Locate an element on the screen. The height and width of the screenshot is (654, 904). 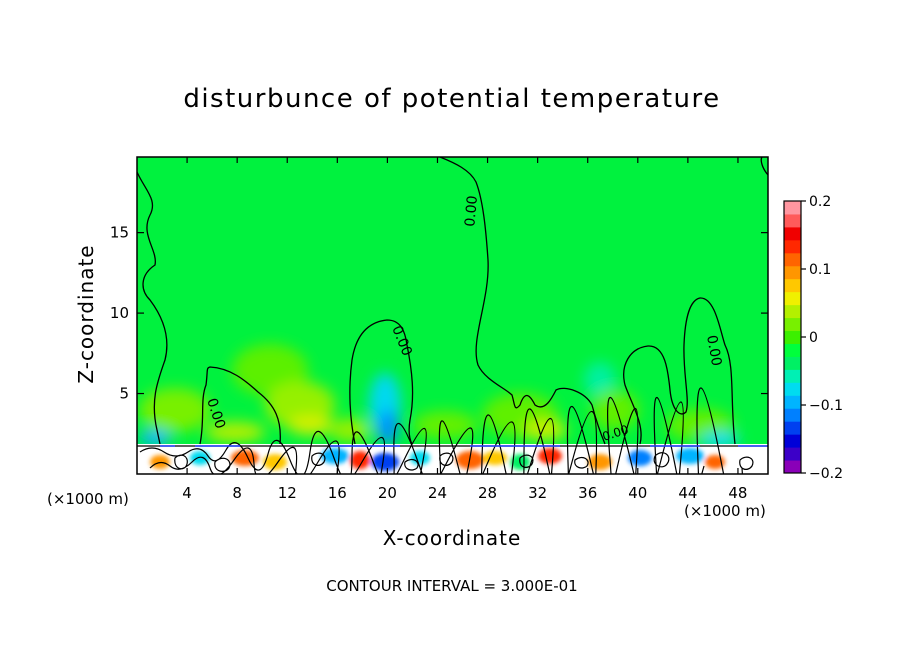
zero-contour-44km is located at coordinates (679, 371).